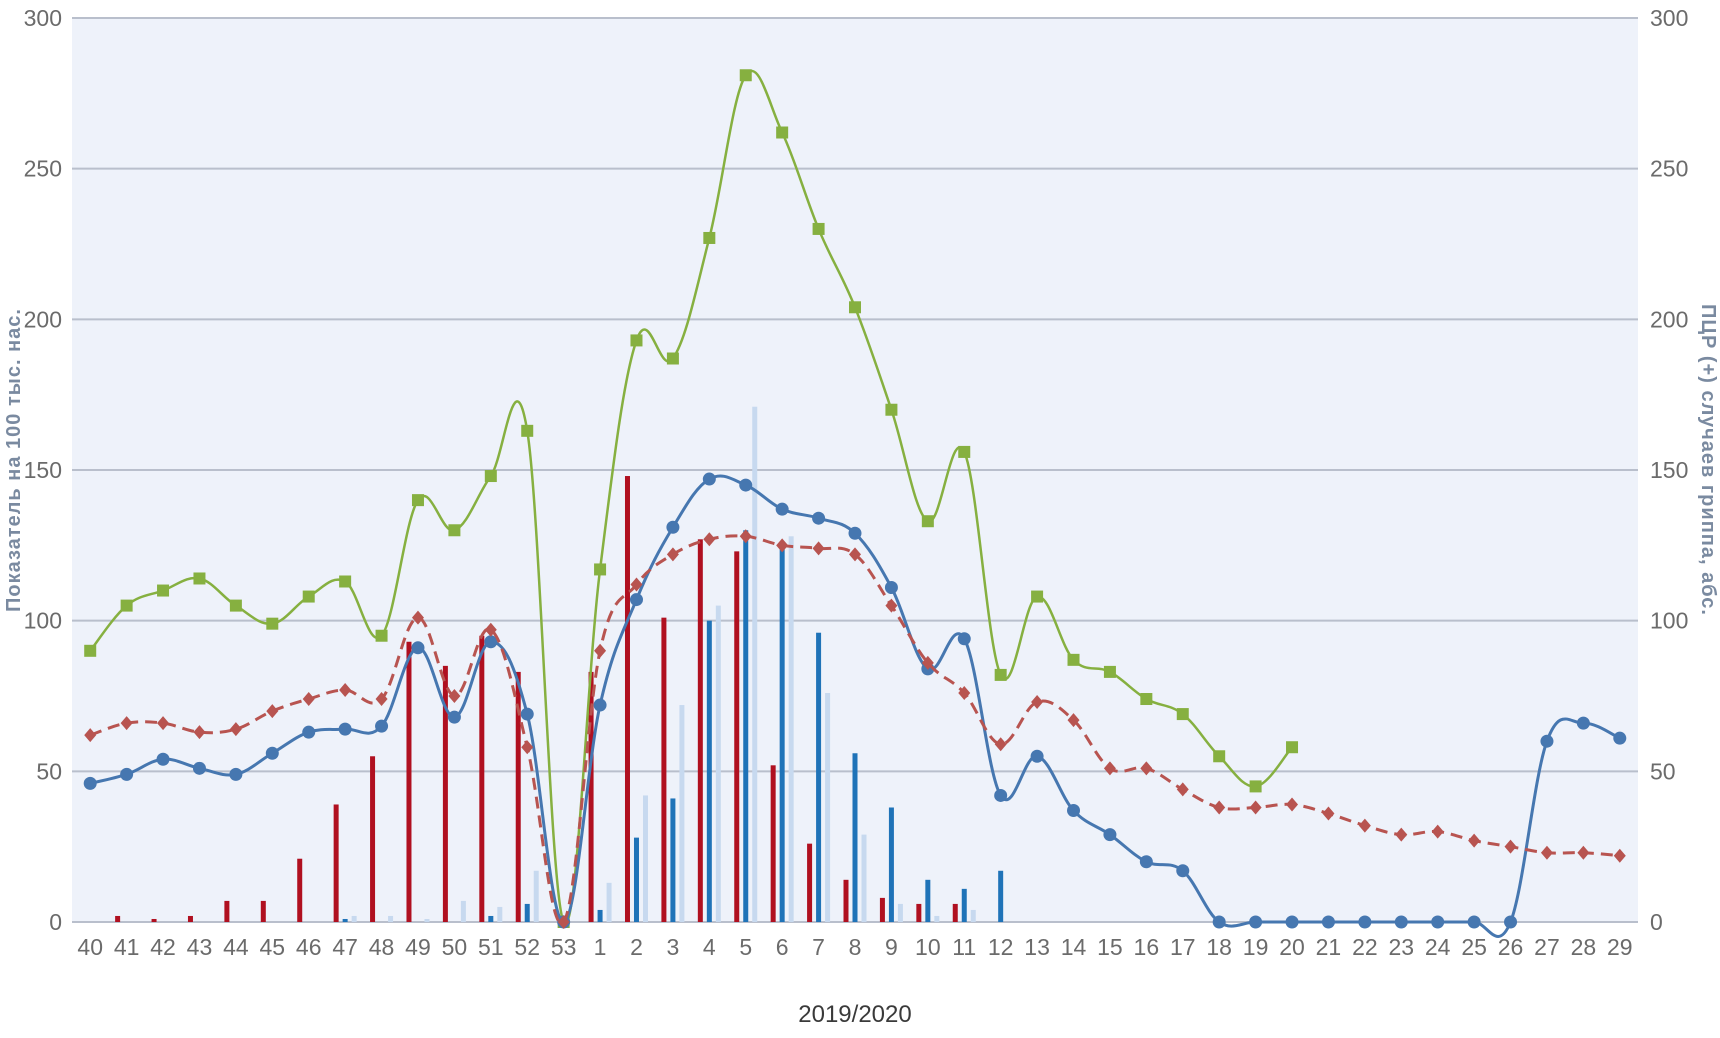  I want to click on x-tick-label: 42, so click(163, 947).